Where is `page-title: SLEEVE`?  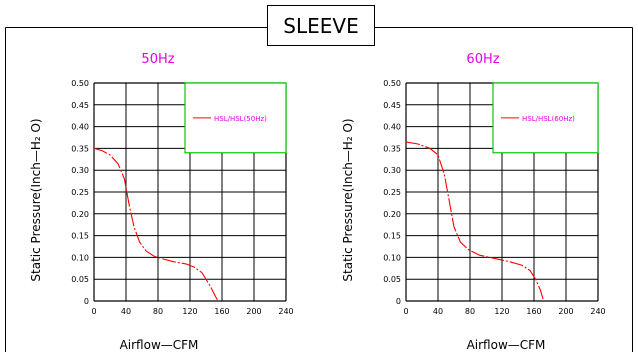 page-title: SLEEVE is located at coordinates (320, 26).